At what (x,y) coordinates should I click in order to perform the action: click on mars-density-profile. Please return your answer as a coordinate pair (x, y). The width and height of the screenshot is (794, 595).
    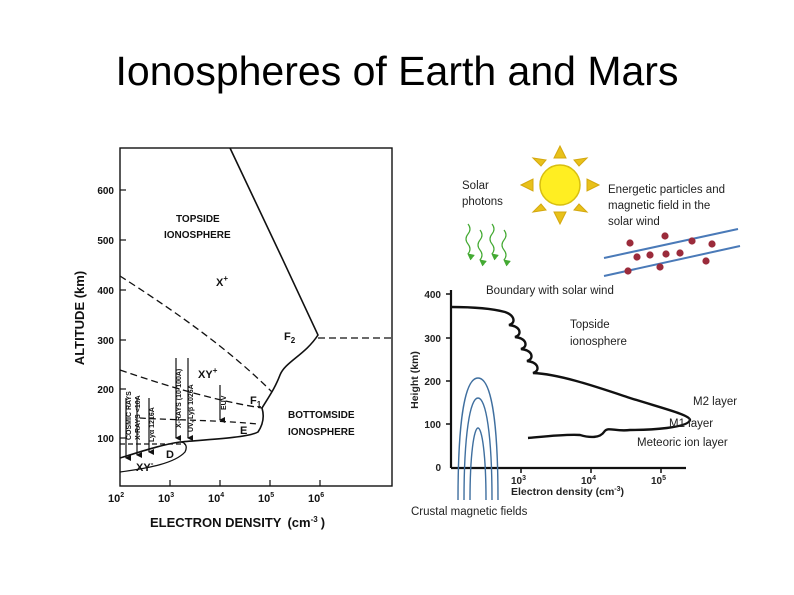
    Looking at the image, I should click on (571, 372).